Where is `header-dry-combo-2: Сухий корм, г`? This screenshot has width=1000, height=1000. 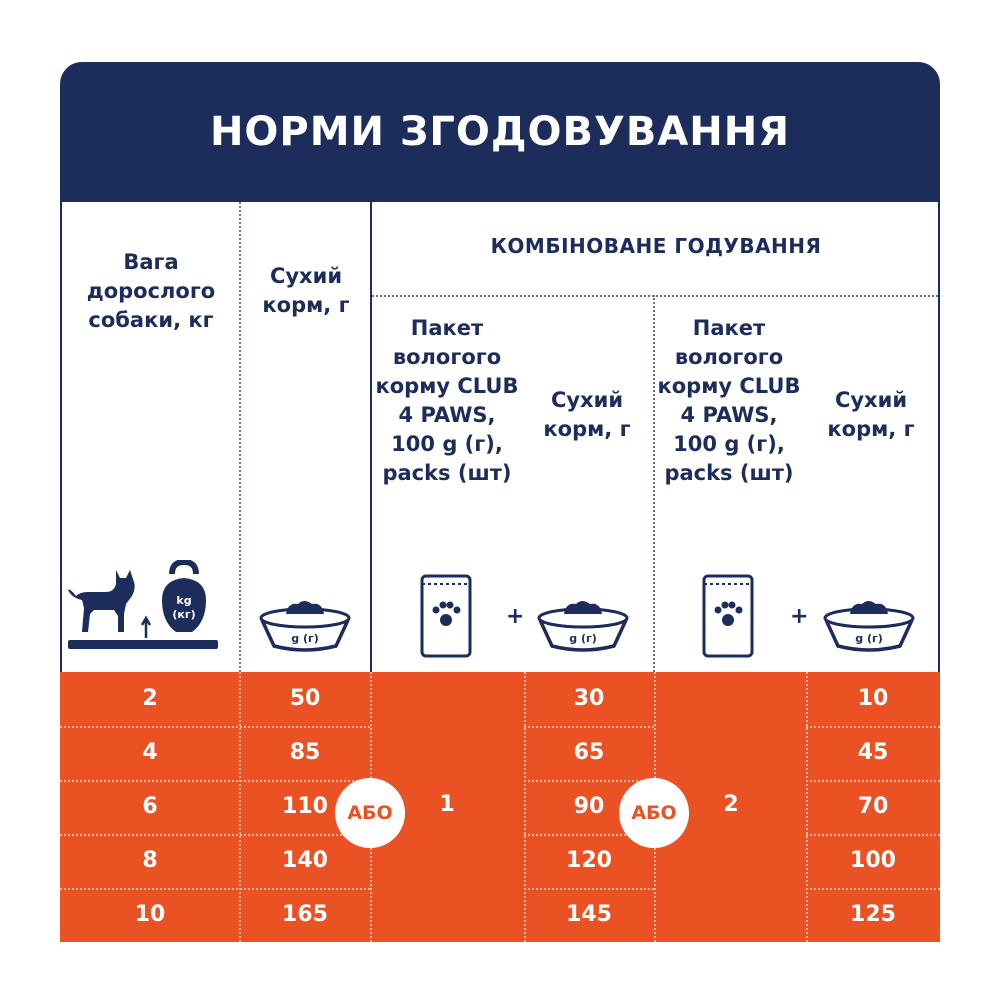 header-dry-combo-2: Сухий корм, г is located at coordinates (871, 414).